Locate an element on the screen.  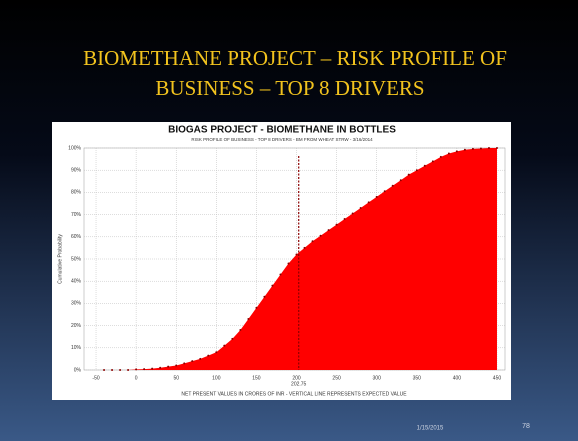
slide-title: BUSINESS – TOP 8 DRIVERS is located at coordinates (289, 88).